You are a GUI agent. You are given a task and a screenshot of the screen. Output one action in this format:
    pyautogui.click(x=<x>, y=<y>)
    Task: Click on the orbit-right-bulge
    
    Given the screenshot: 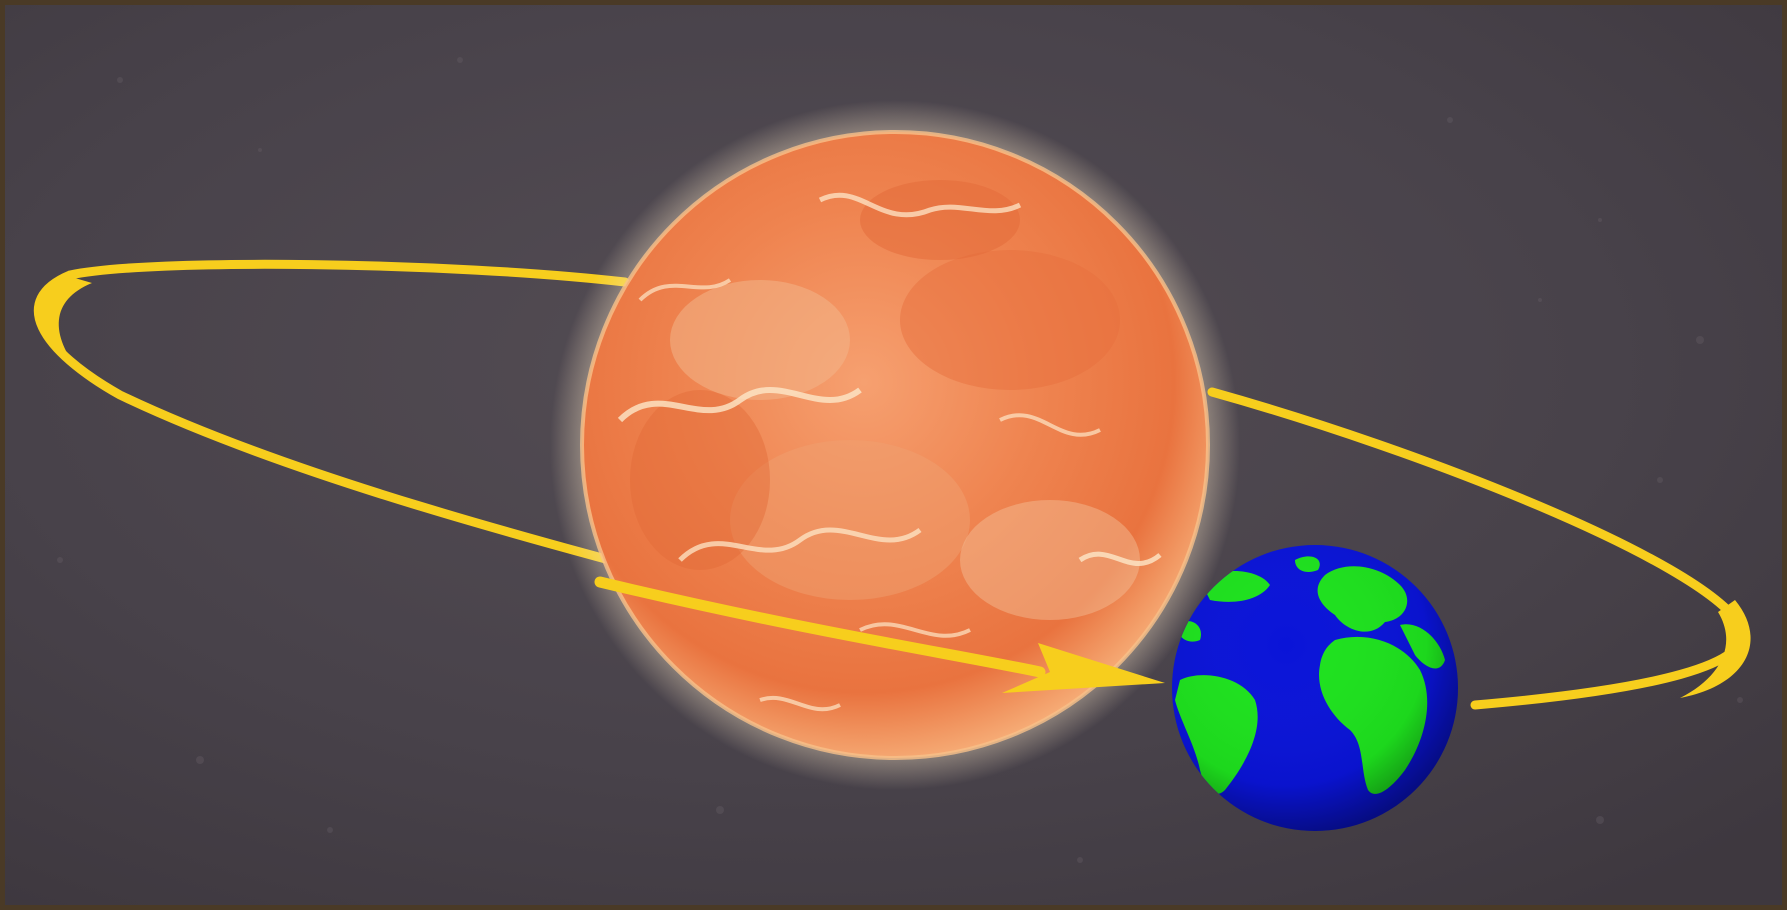 What is the action you would take?
    pyautogui.click(x=1715, y=649)
    